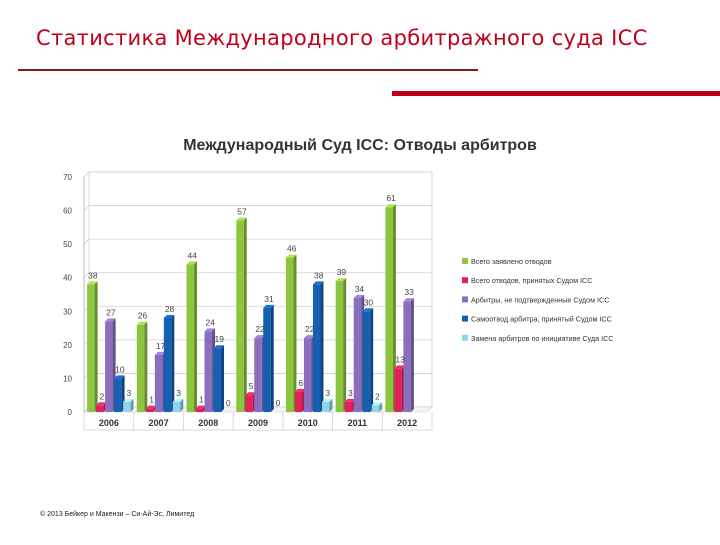 The height and width of the screenshot is (545, 720). What do you see at coordinates (251, 386) in the screenshot?
I see `data-label: 5` at bounding box center [251, 386].